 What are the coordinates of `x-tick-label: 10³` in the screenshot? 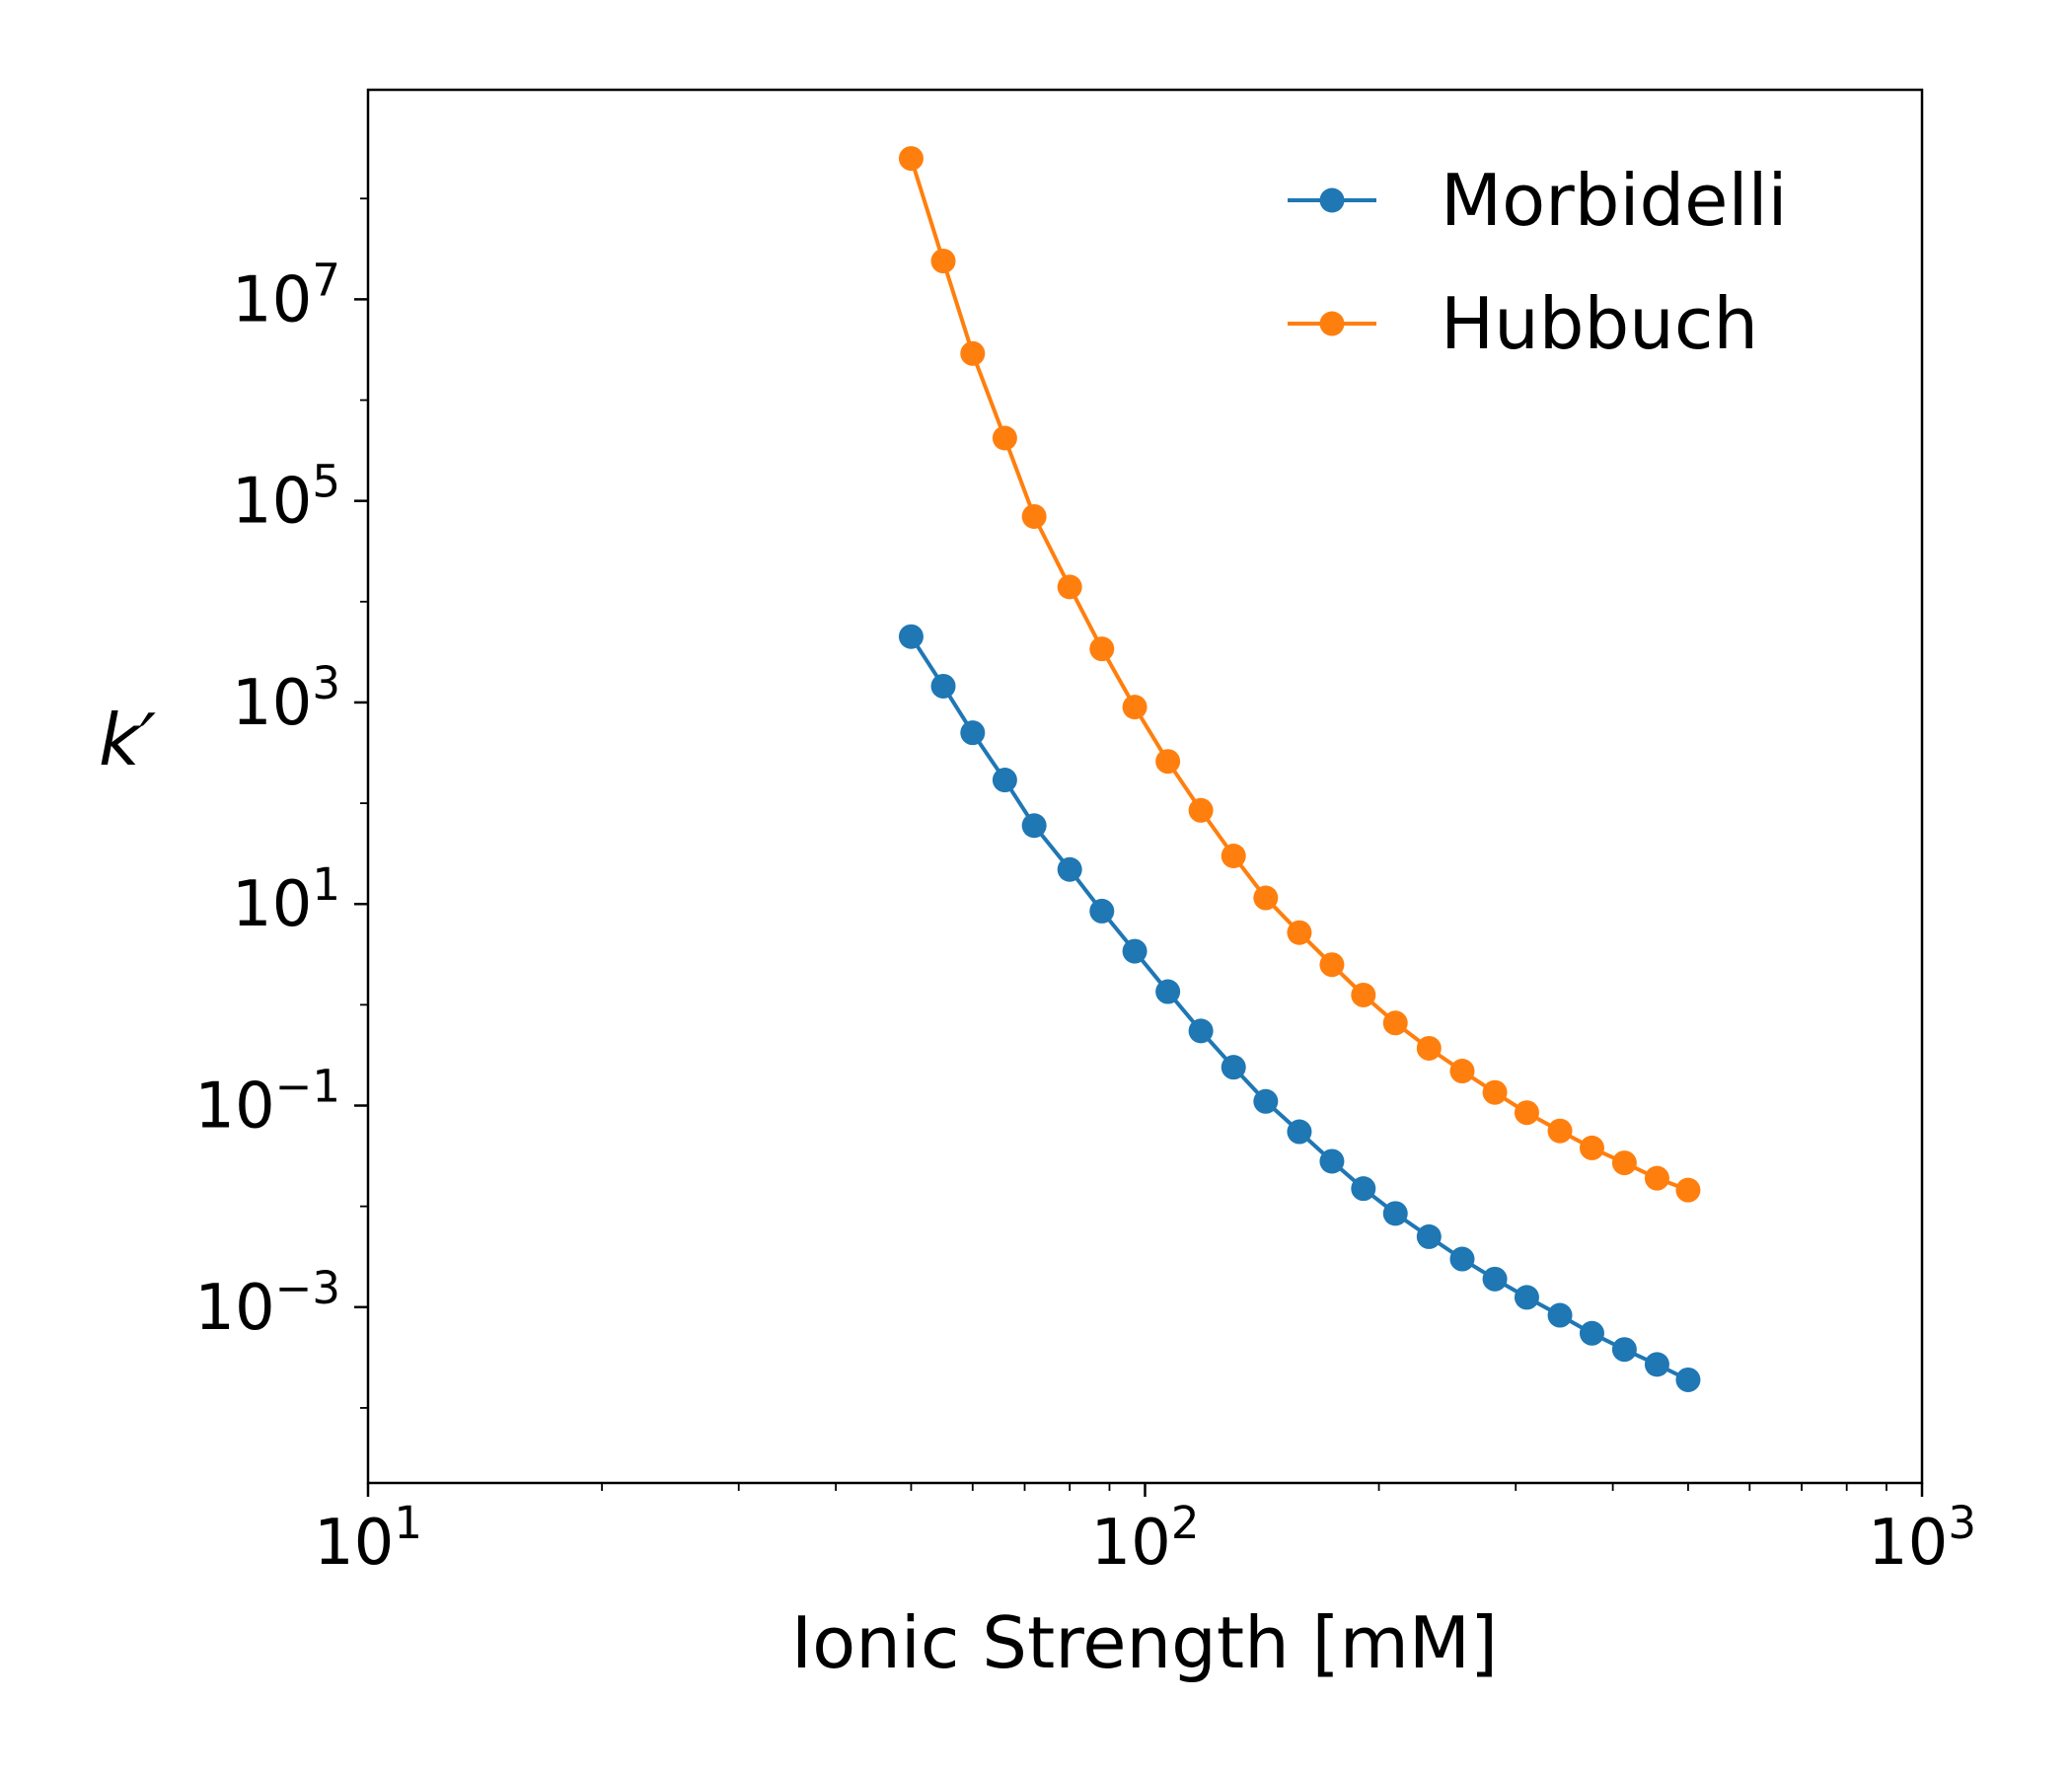 It's located at (1922, 1539).